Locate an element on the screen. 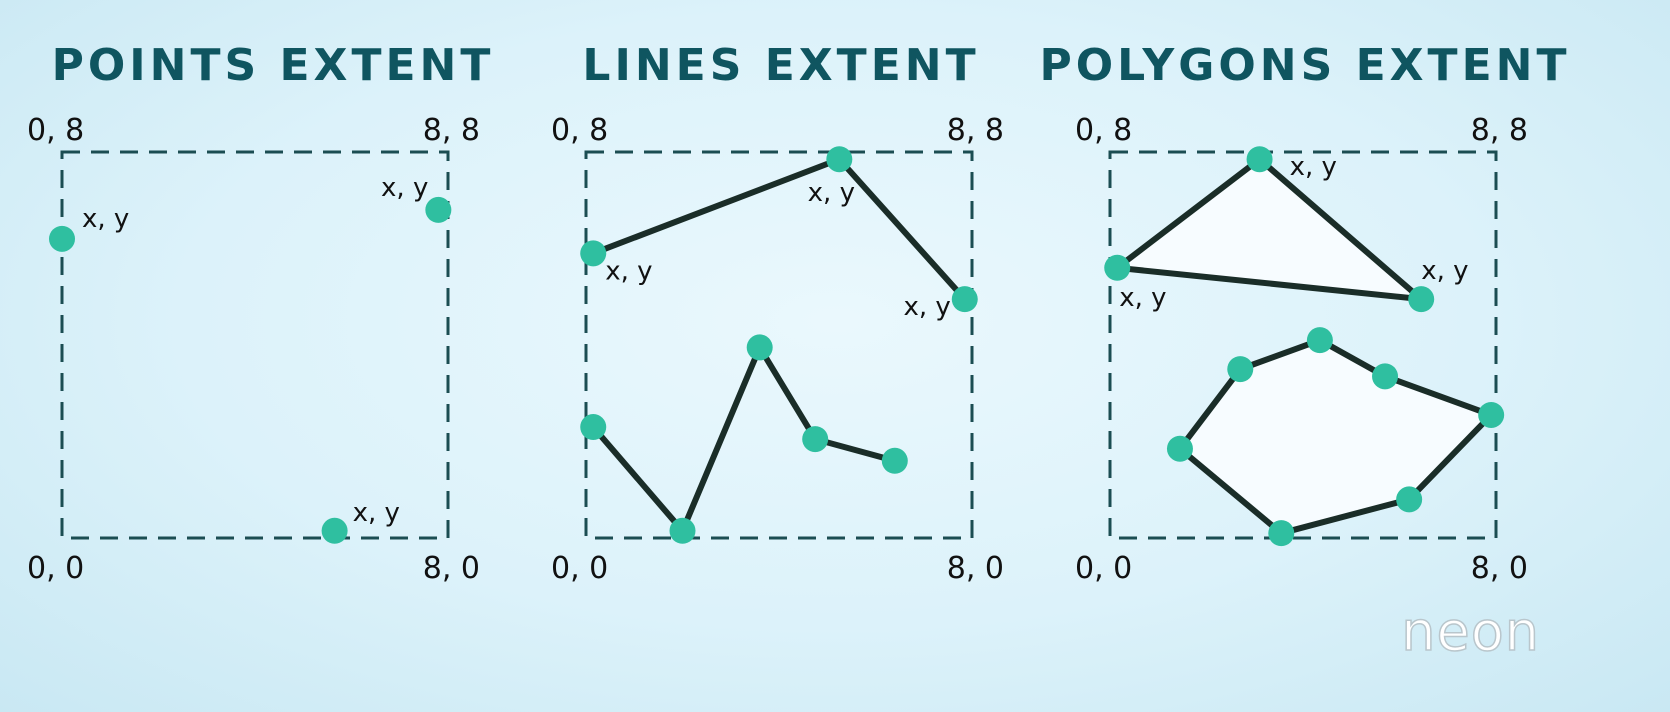 The image size is (1670, 712). extent-box-lines is located at coordinates (779, 345).